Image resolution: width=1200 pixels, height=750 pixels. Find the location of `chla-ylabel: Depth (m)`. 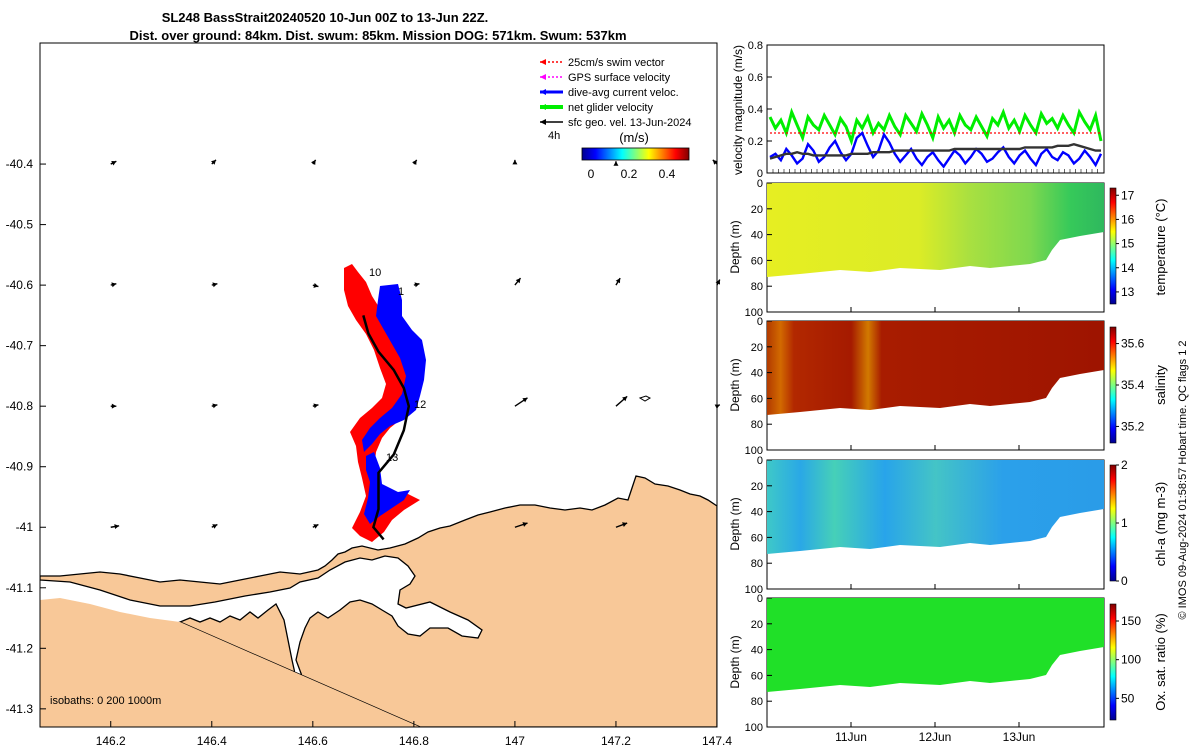

chla-ylabel: Depth (m) is located at coordinates (735, 523).